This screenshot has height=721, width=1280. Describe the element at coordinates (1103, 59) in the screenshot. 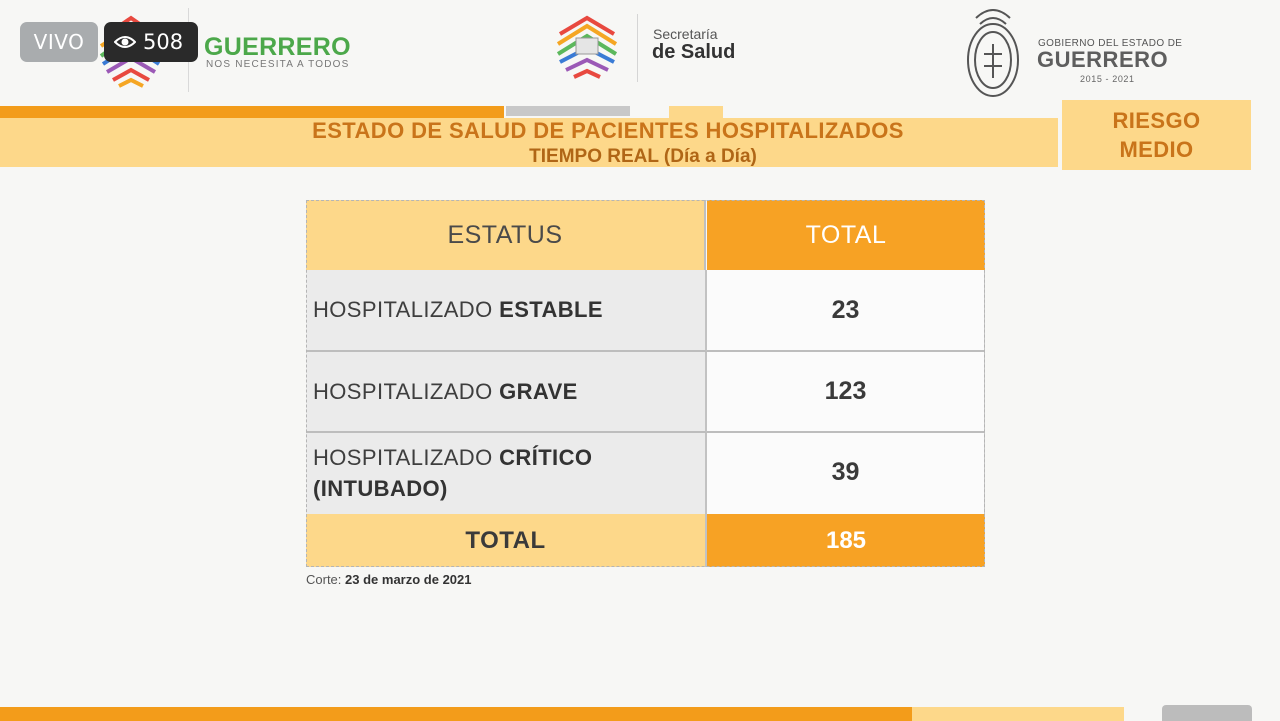

I see `government-state-name: GUERRERO` at that location.